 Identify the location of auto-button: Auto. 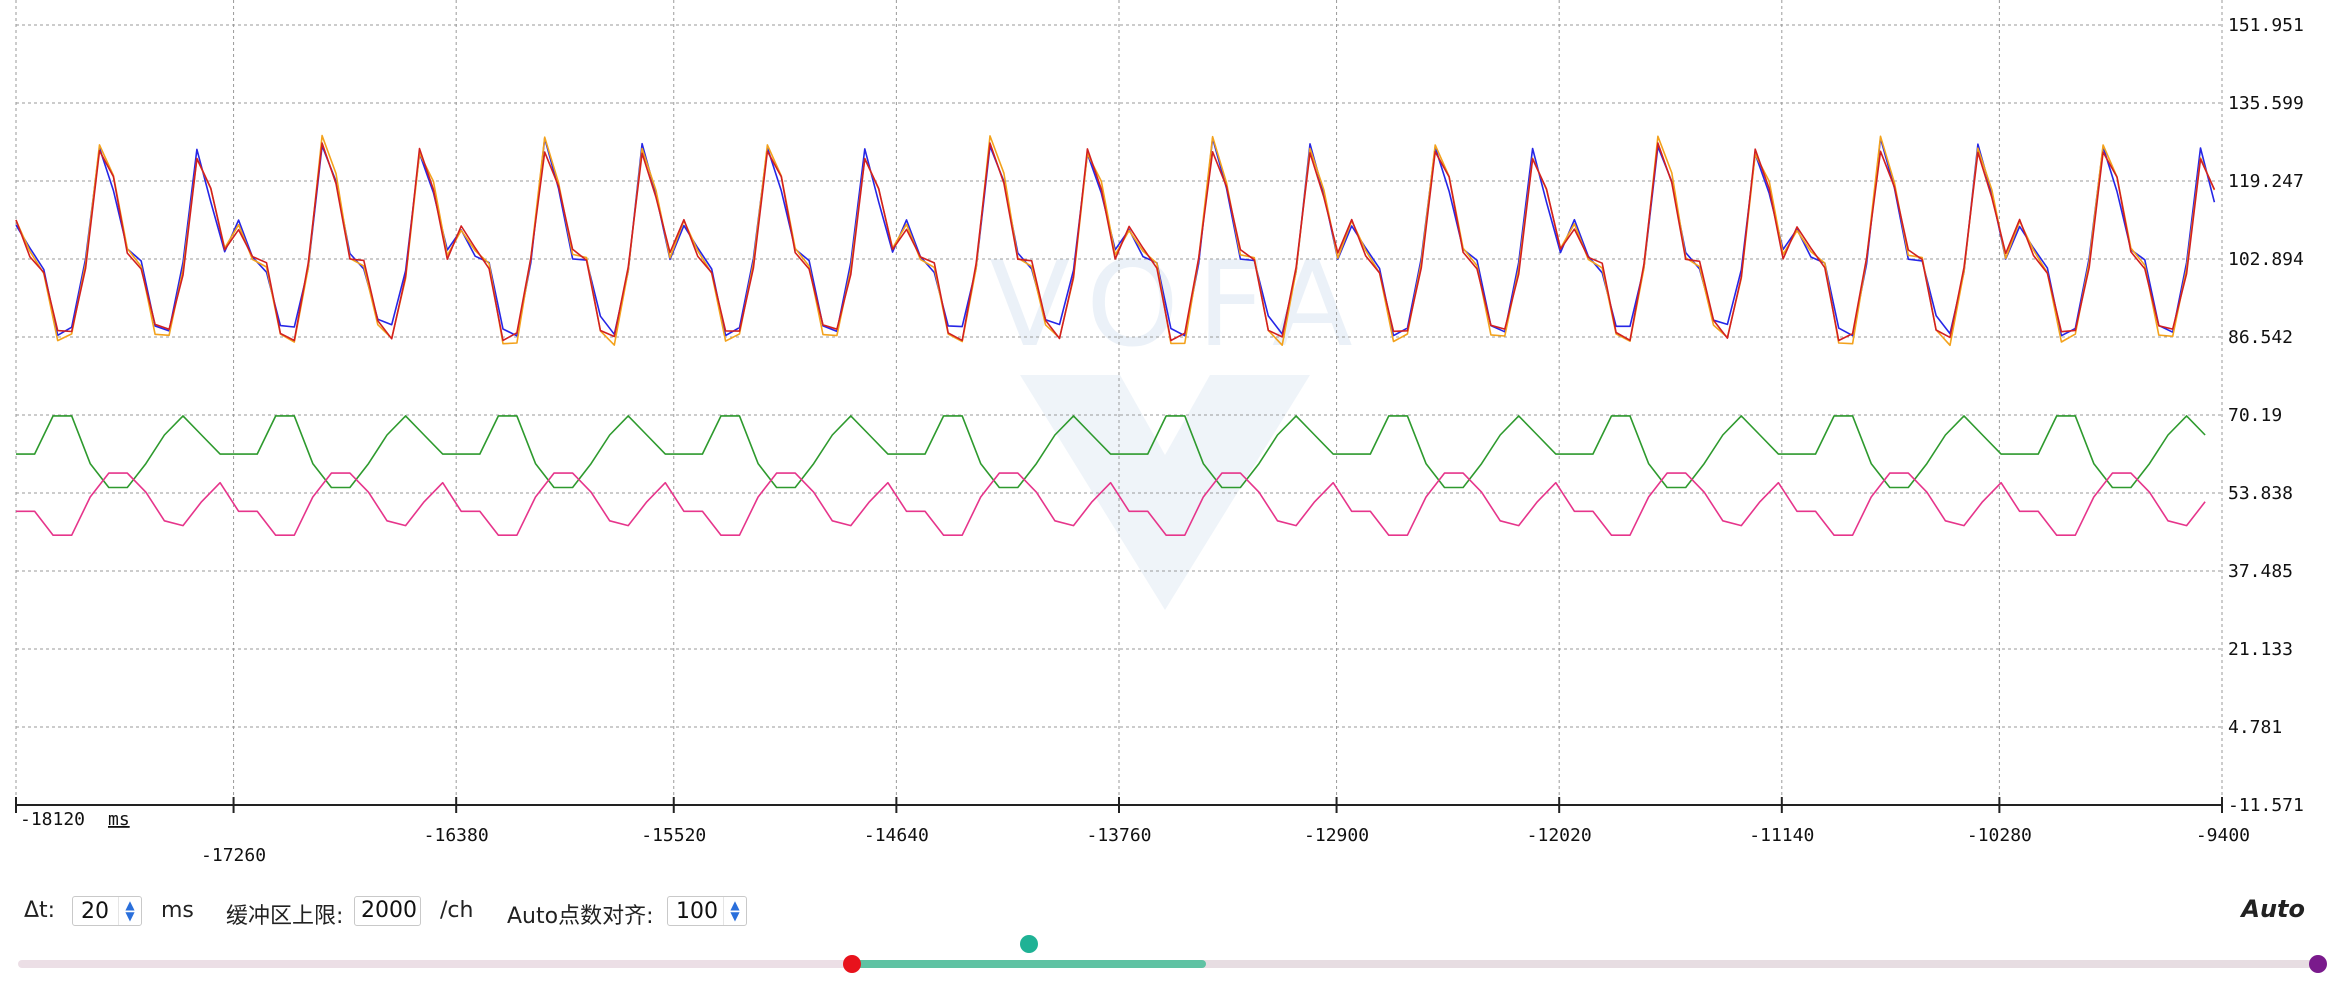
(2273, 909).